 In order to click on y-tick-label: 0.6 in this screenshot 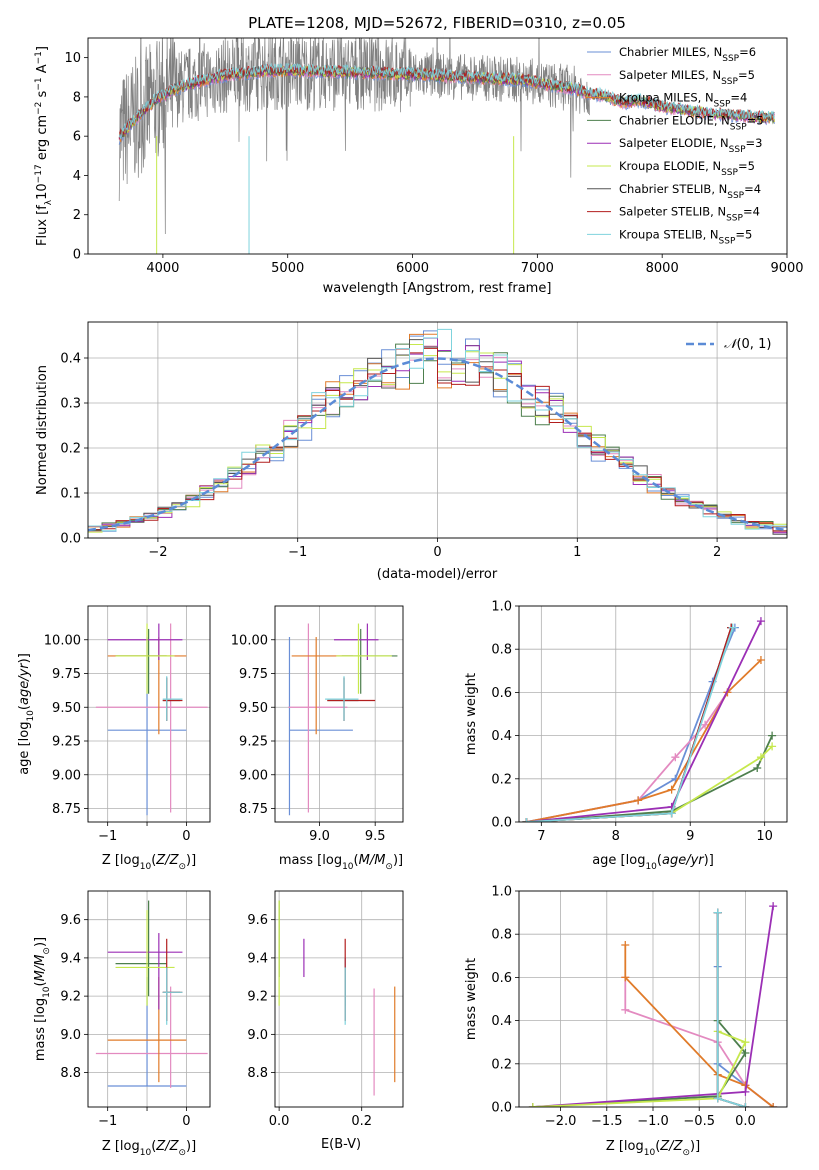, I will do `click(501, 978)`.